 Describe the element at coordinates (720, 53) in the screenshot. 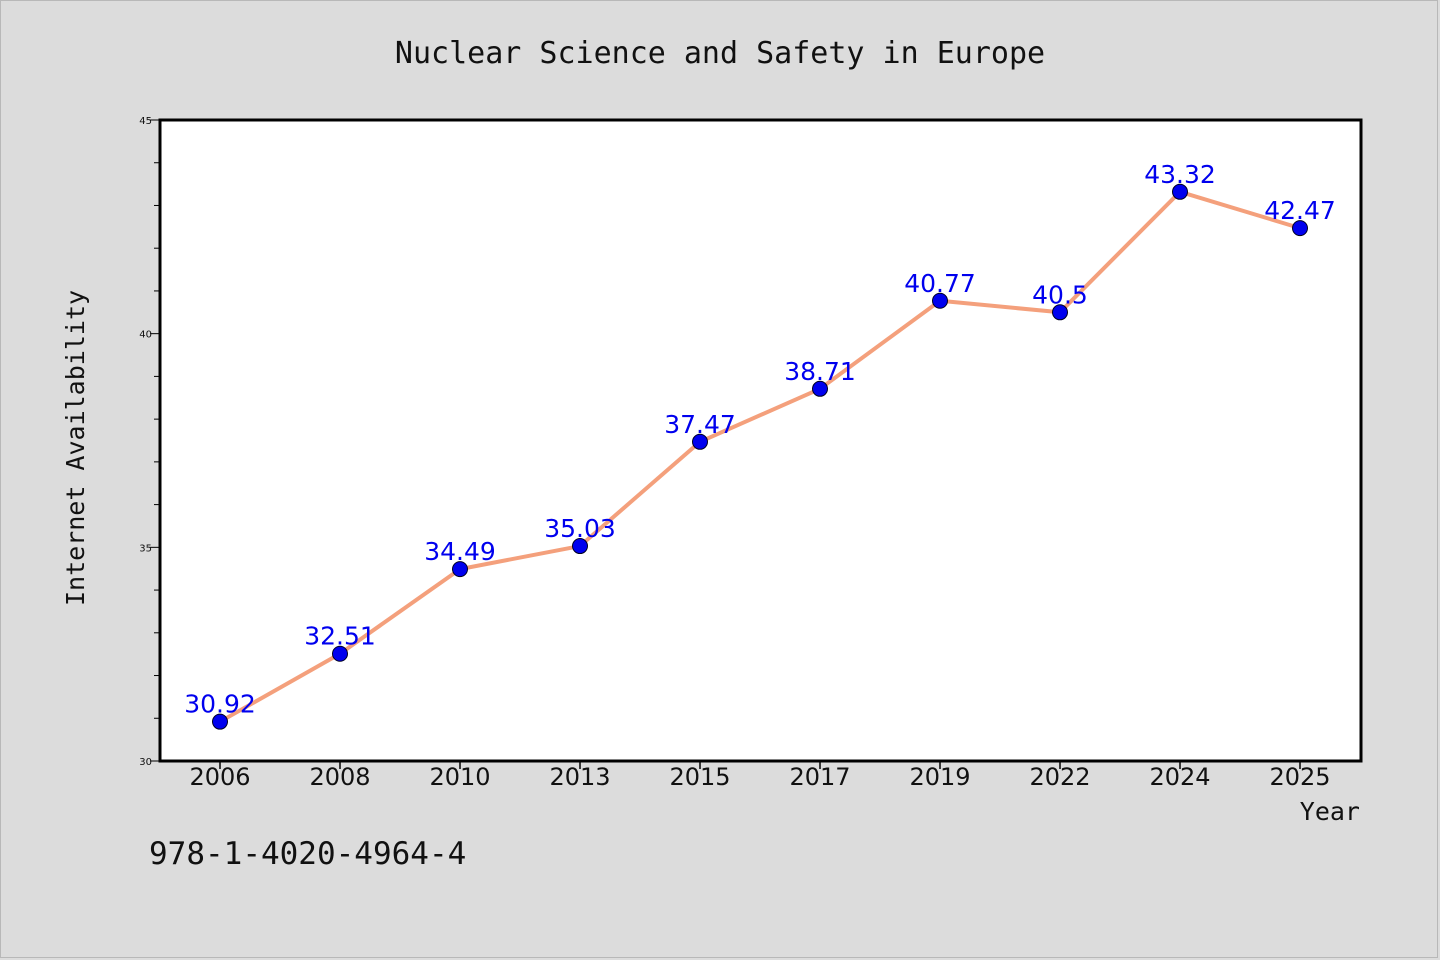

I see `chart-title: Nuclear Science and Safety in Europe` at that location.